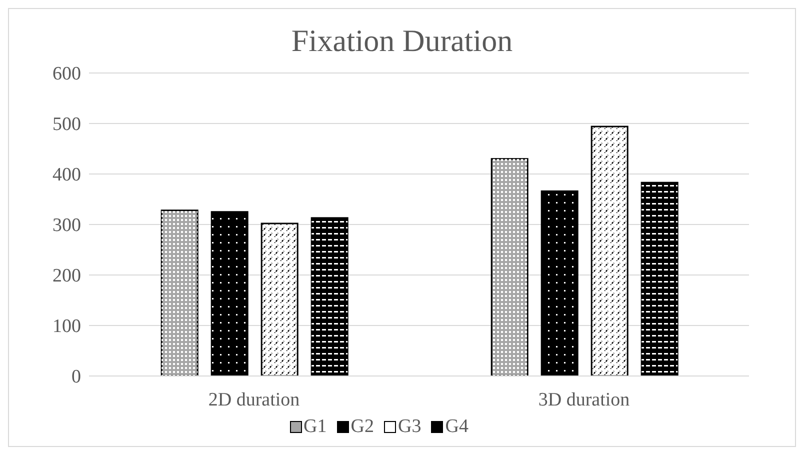 The width and height of the screenshot is (804, 455). I want to click on y-tick-label: 400, so click(66, 175).